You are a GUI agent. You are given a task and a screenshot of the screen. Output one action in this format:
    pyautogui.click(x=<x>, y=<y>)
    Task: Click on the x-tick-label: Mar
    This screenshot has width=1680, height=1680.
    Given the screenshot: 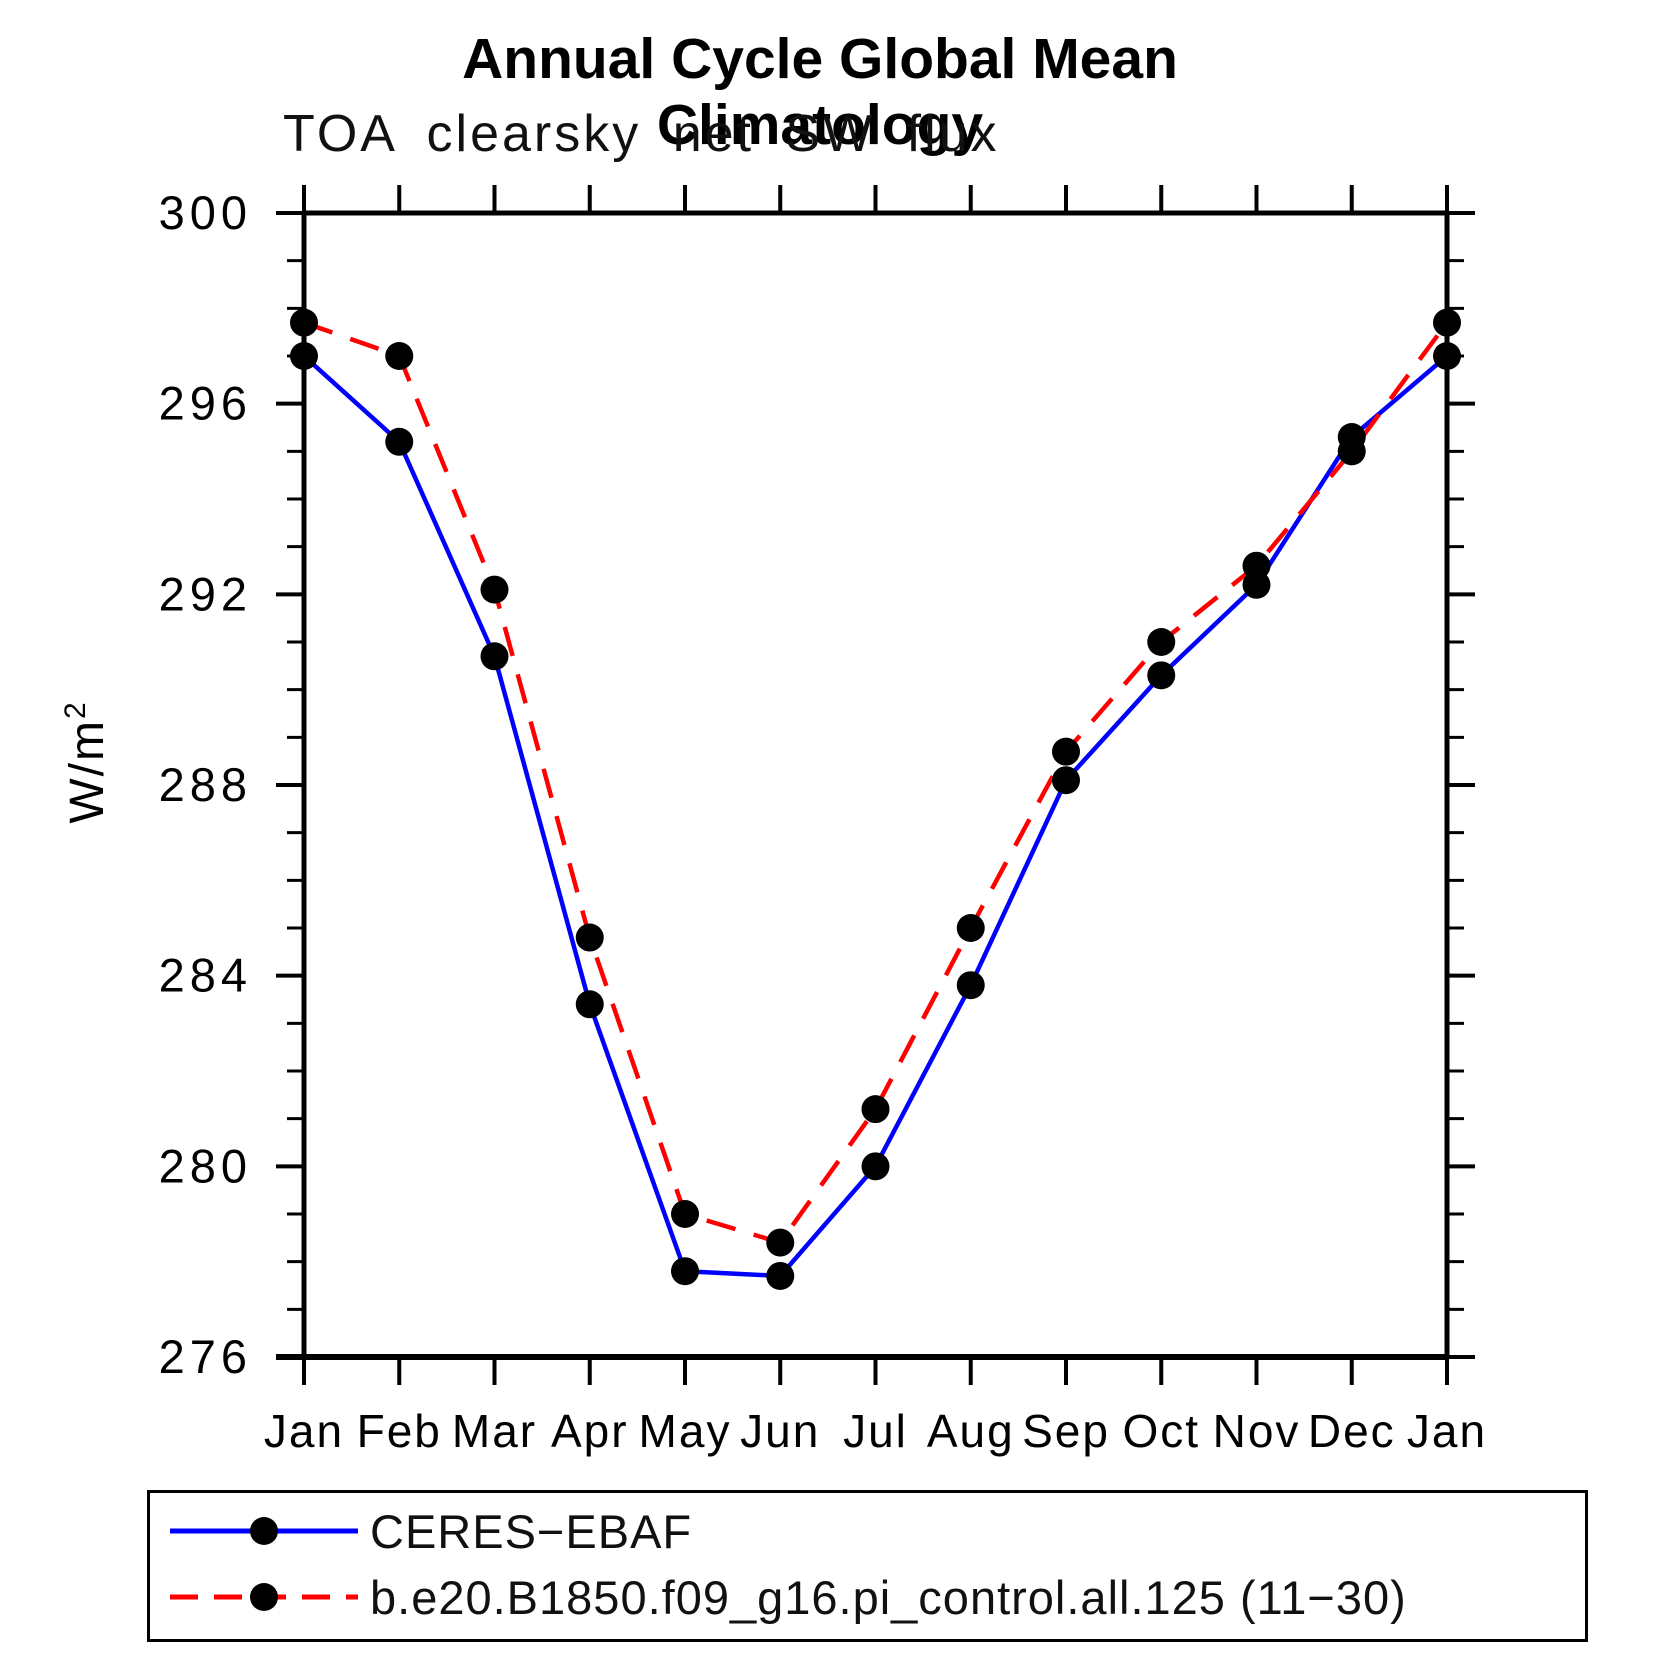 What is the action you would take?
    pyautogui.click(x=494, y=1431)
    